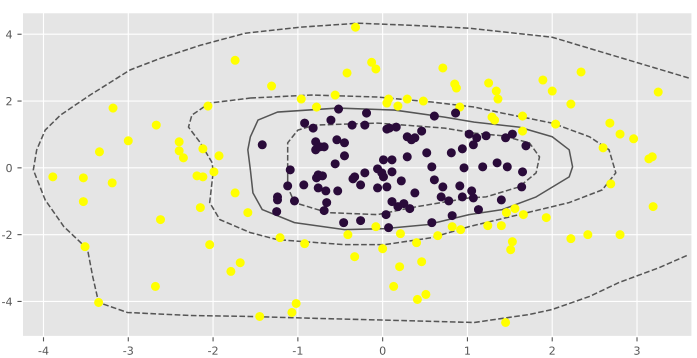  Describe the element at coordinates (467, 350) in the screenshot. I see `x-tick-label: 1` at that location.